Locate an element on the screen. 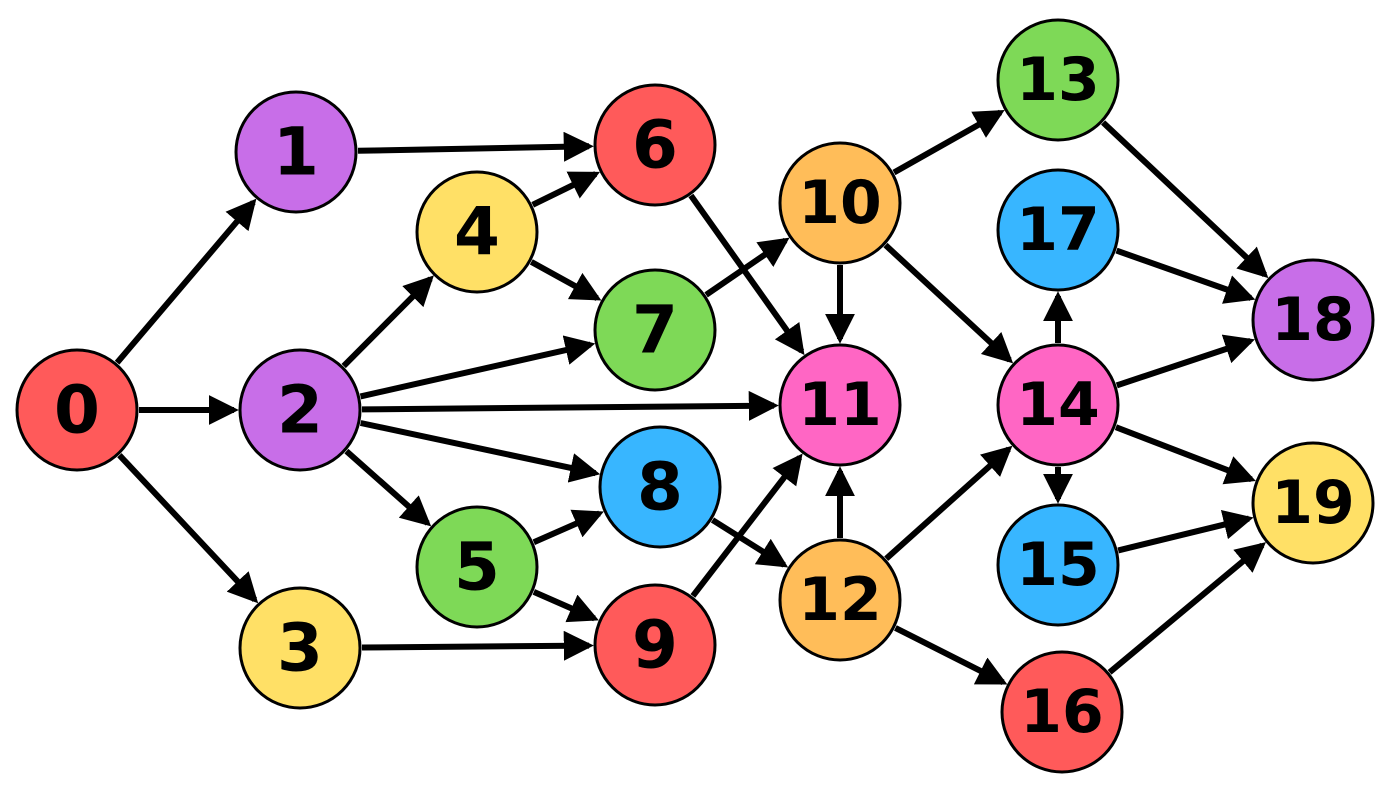 Image resolution: width=1393 pixels, height=795 pixels. node-15-circle is located at coordinates (1058, 565).